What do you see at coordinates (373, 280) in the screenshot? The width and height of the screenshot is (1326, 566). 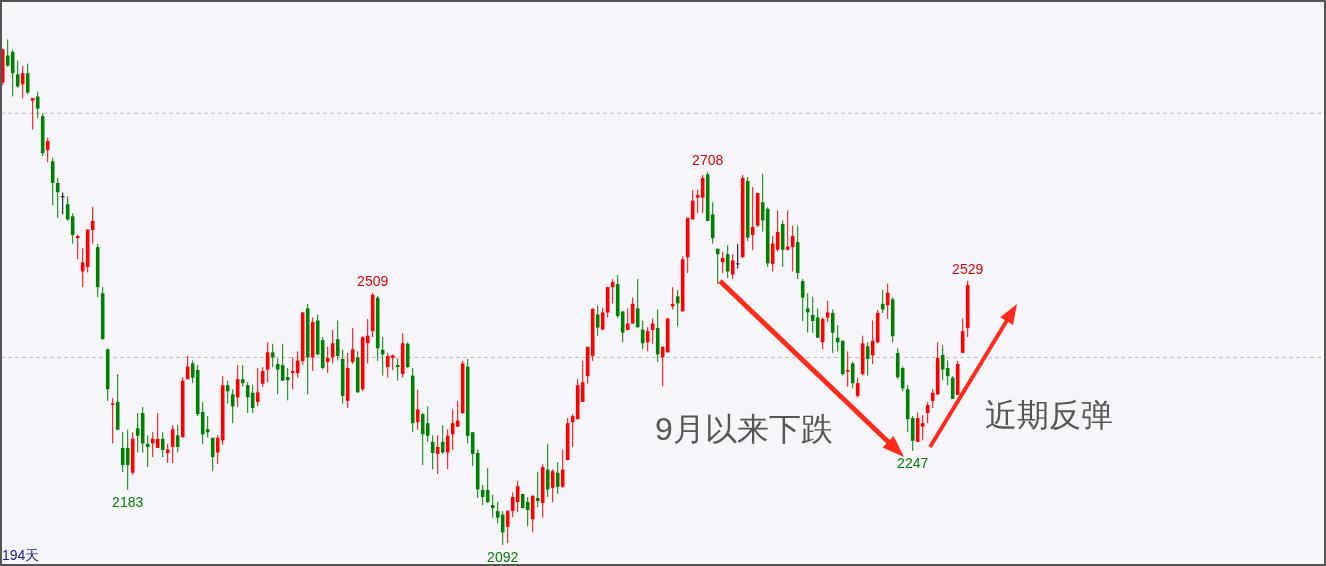 I see `annotation: 2509` at bounding box center [373, 280].